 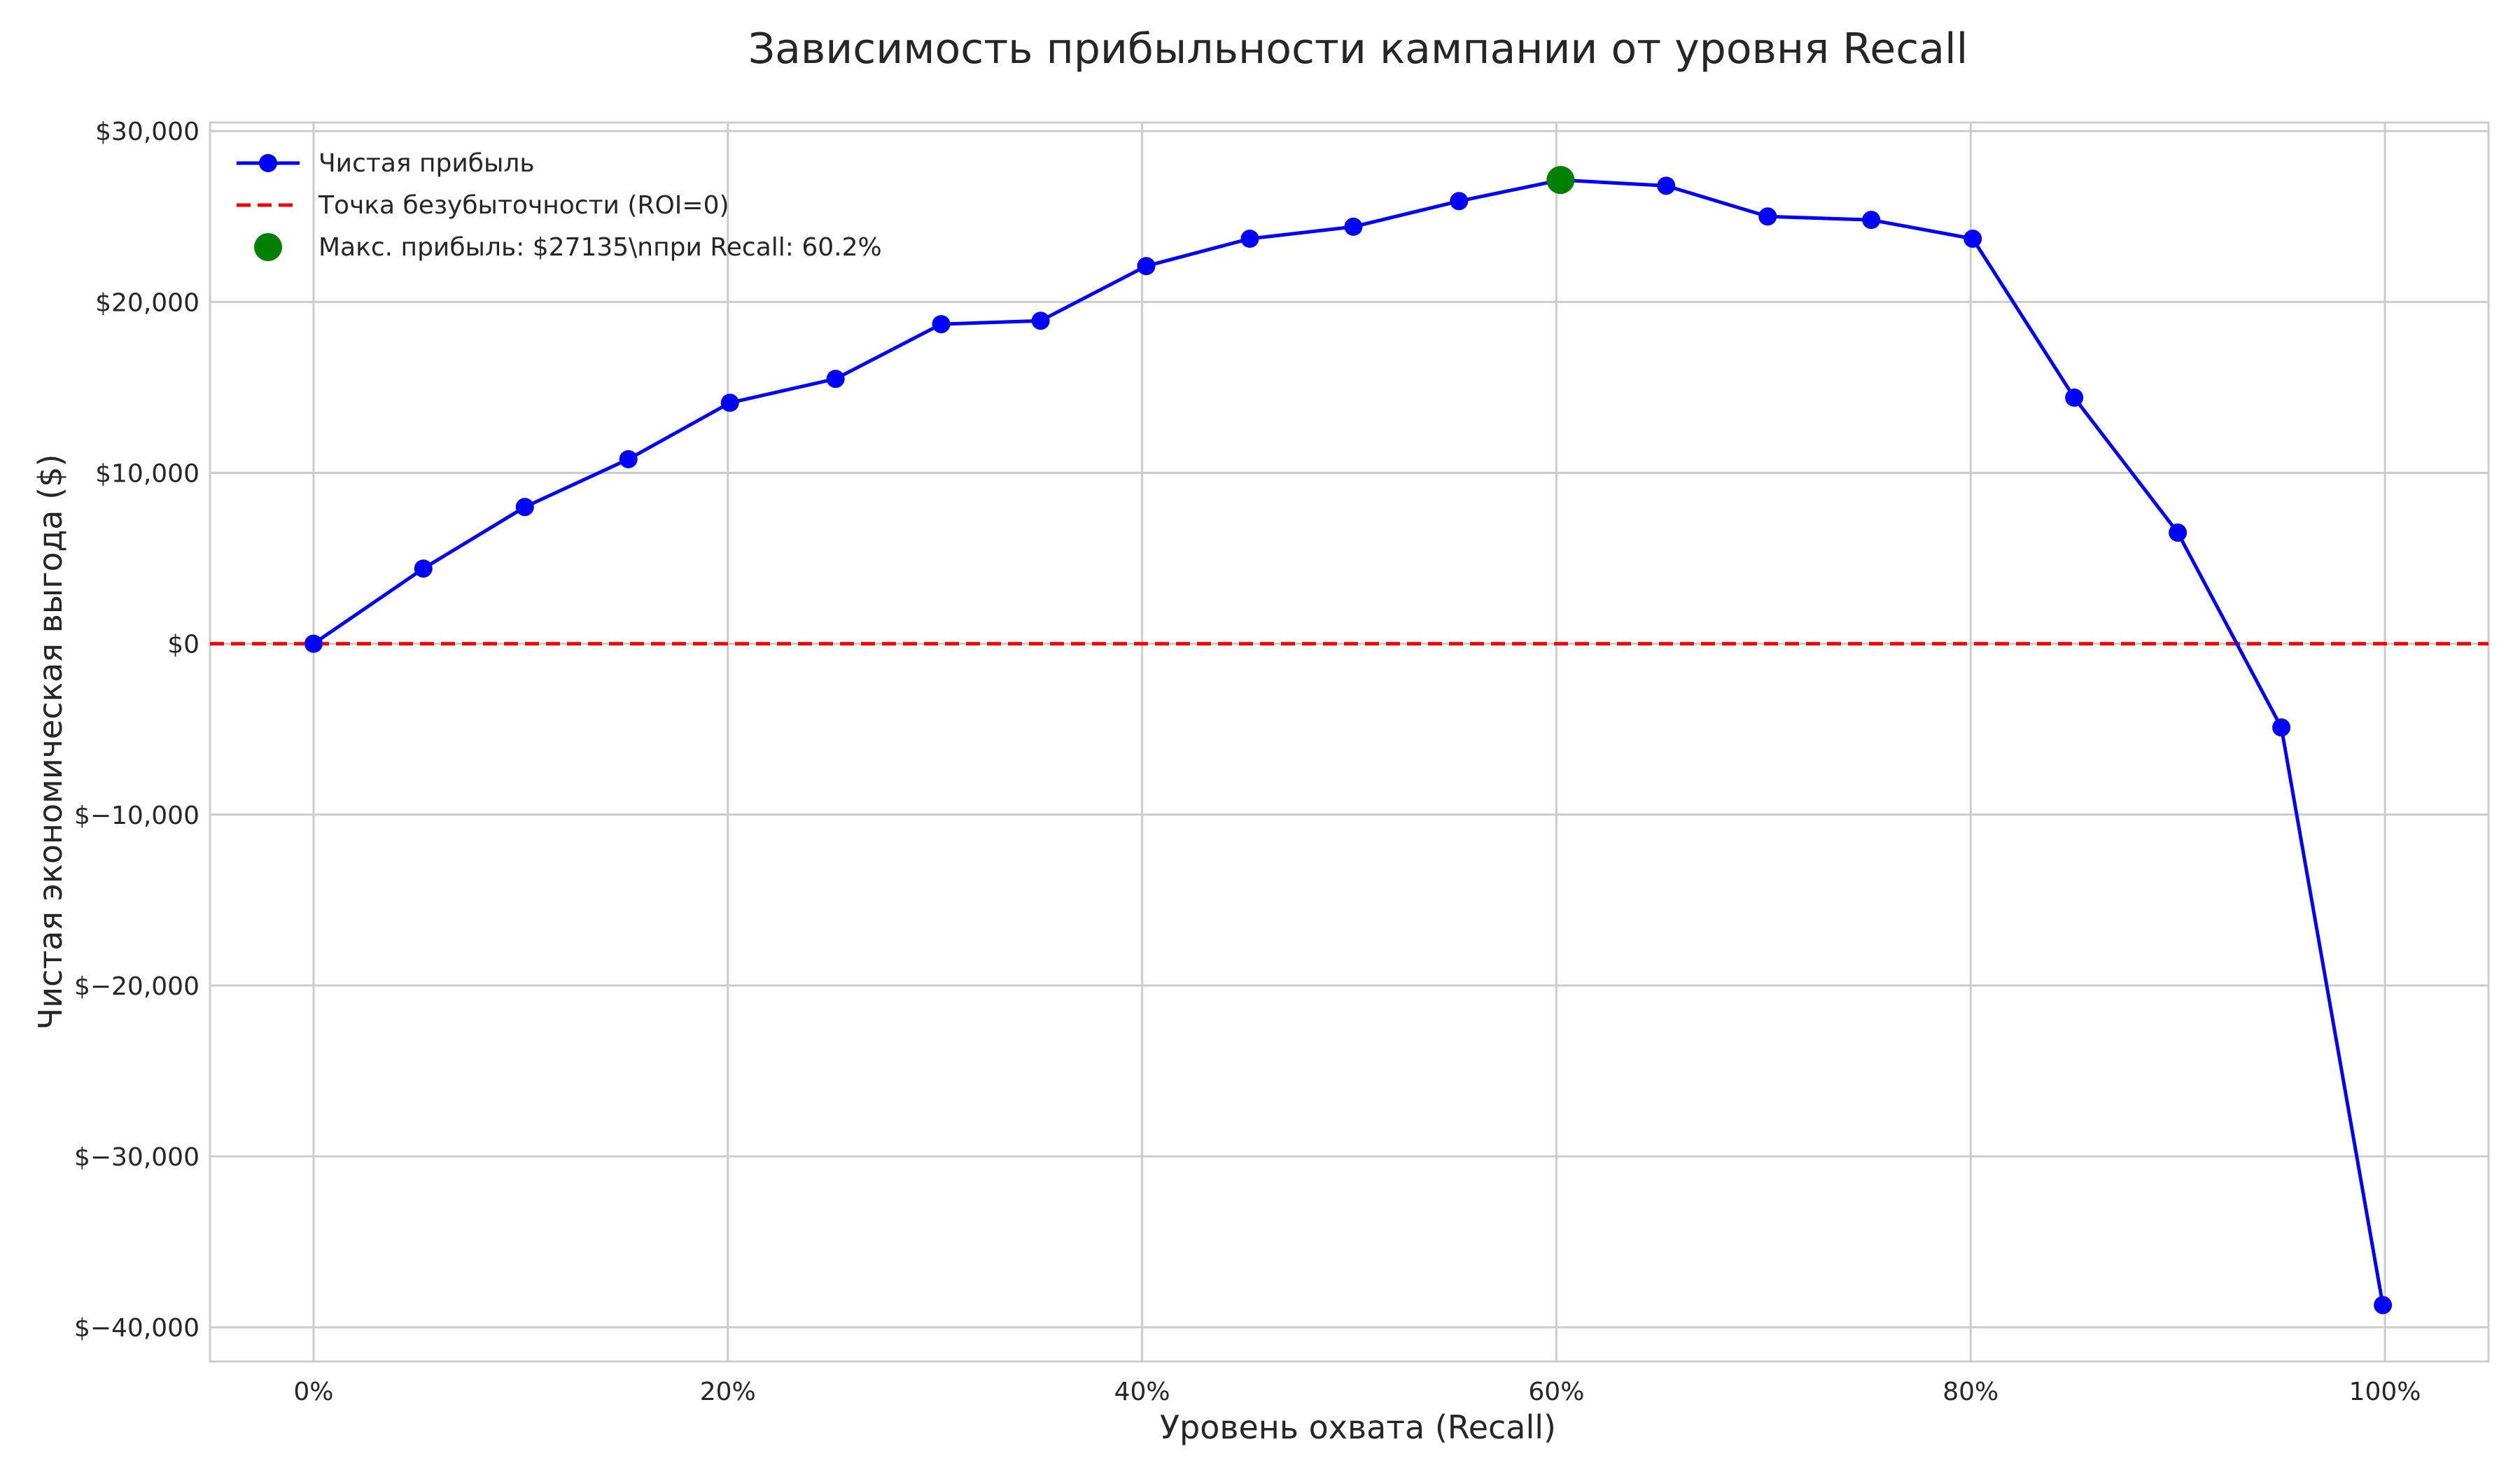 What do you see at coordinates (137, 986) in the screenshot?
I see `y-tick-label: $−20,000` at bounding box center [137, 986].